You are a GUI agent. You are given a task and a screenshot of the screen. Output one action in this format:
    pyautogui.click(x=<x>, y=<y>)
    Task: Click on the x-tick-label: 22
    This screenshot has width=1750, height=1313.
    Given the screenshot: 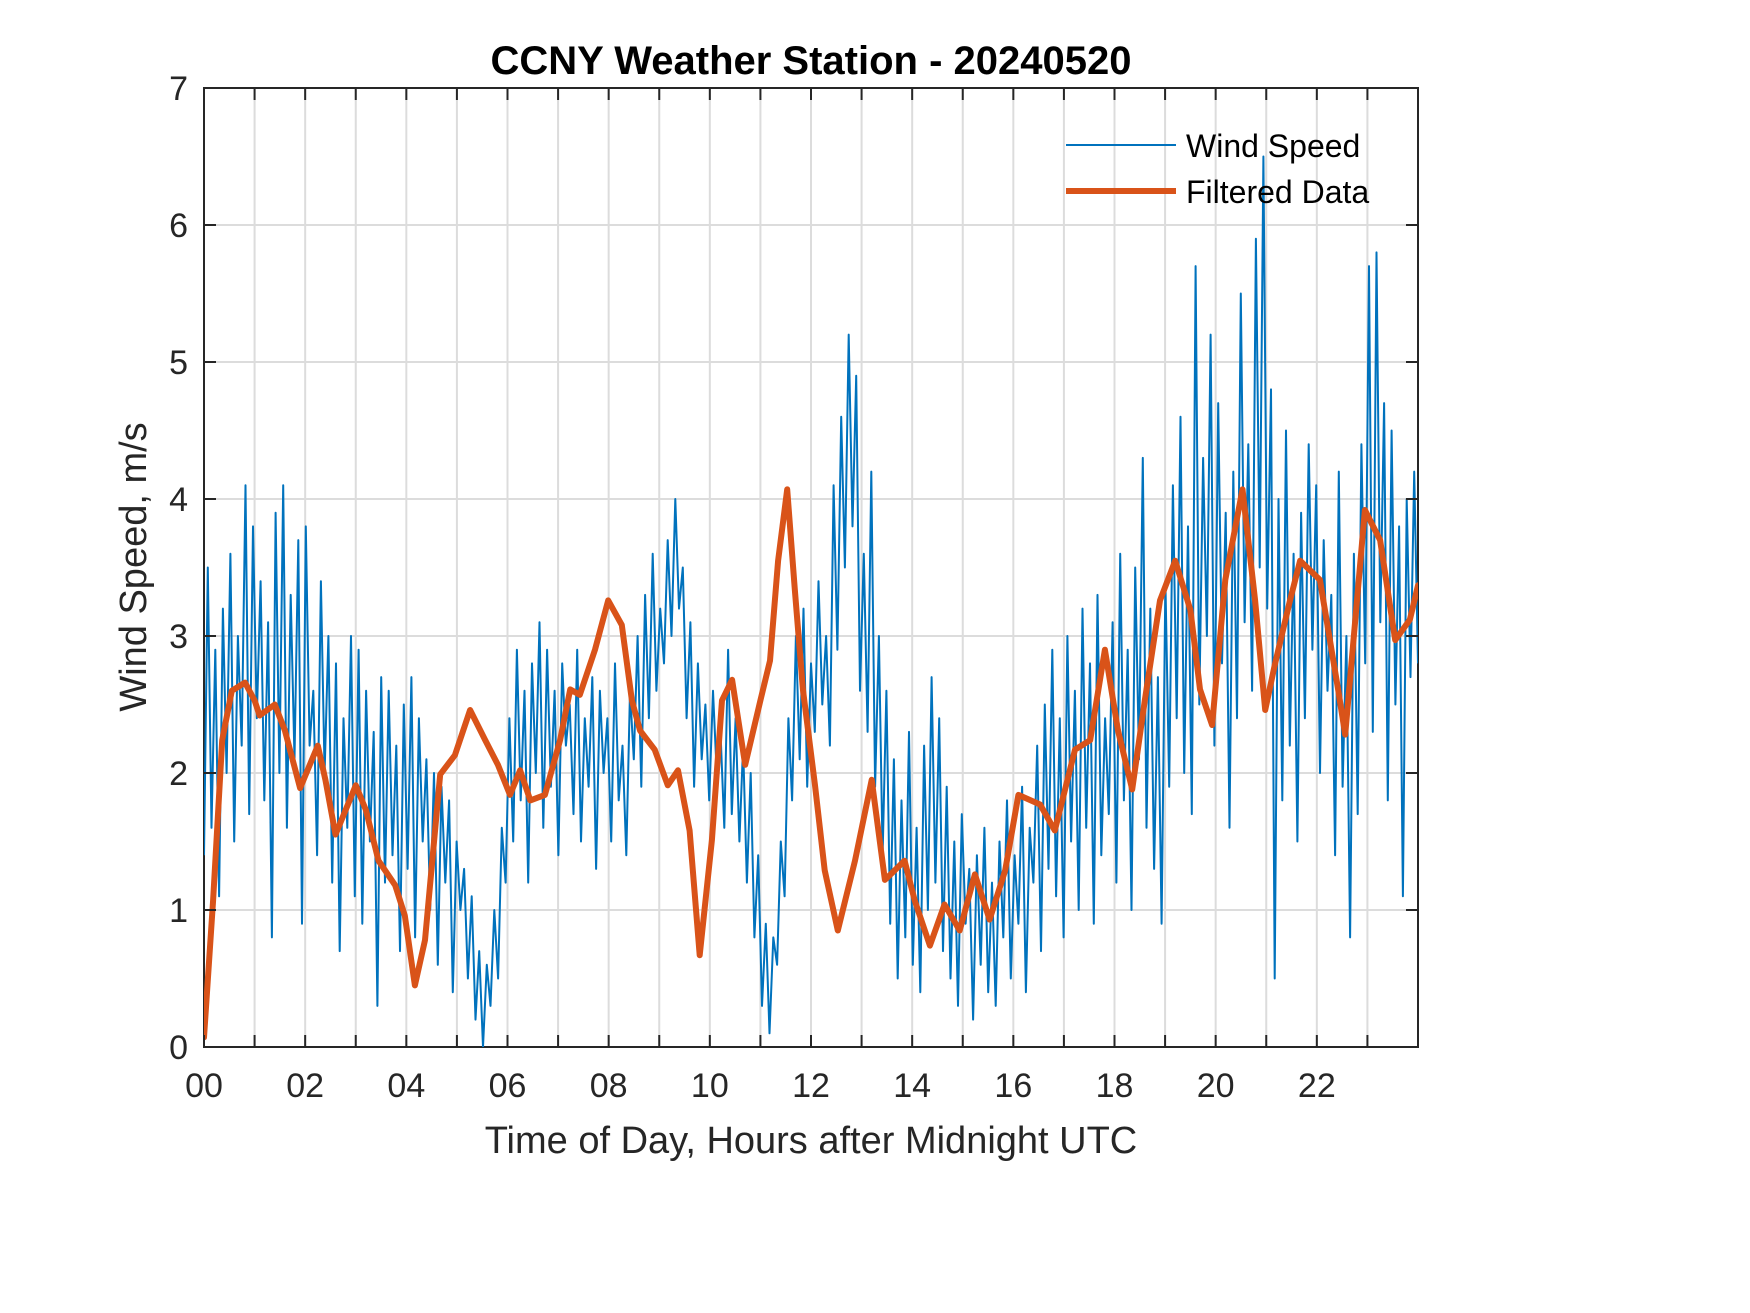 What is the action you would take?
    pyautogui.click(x=1317, y=1086)
    